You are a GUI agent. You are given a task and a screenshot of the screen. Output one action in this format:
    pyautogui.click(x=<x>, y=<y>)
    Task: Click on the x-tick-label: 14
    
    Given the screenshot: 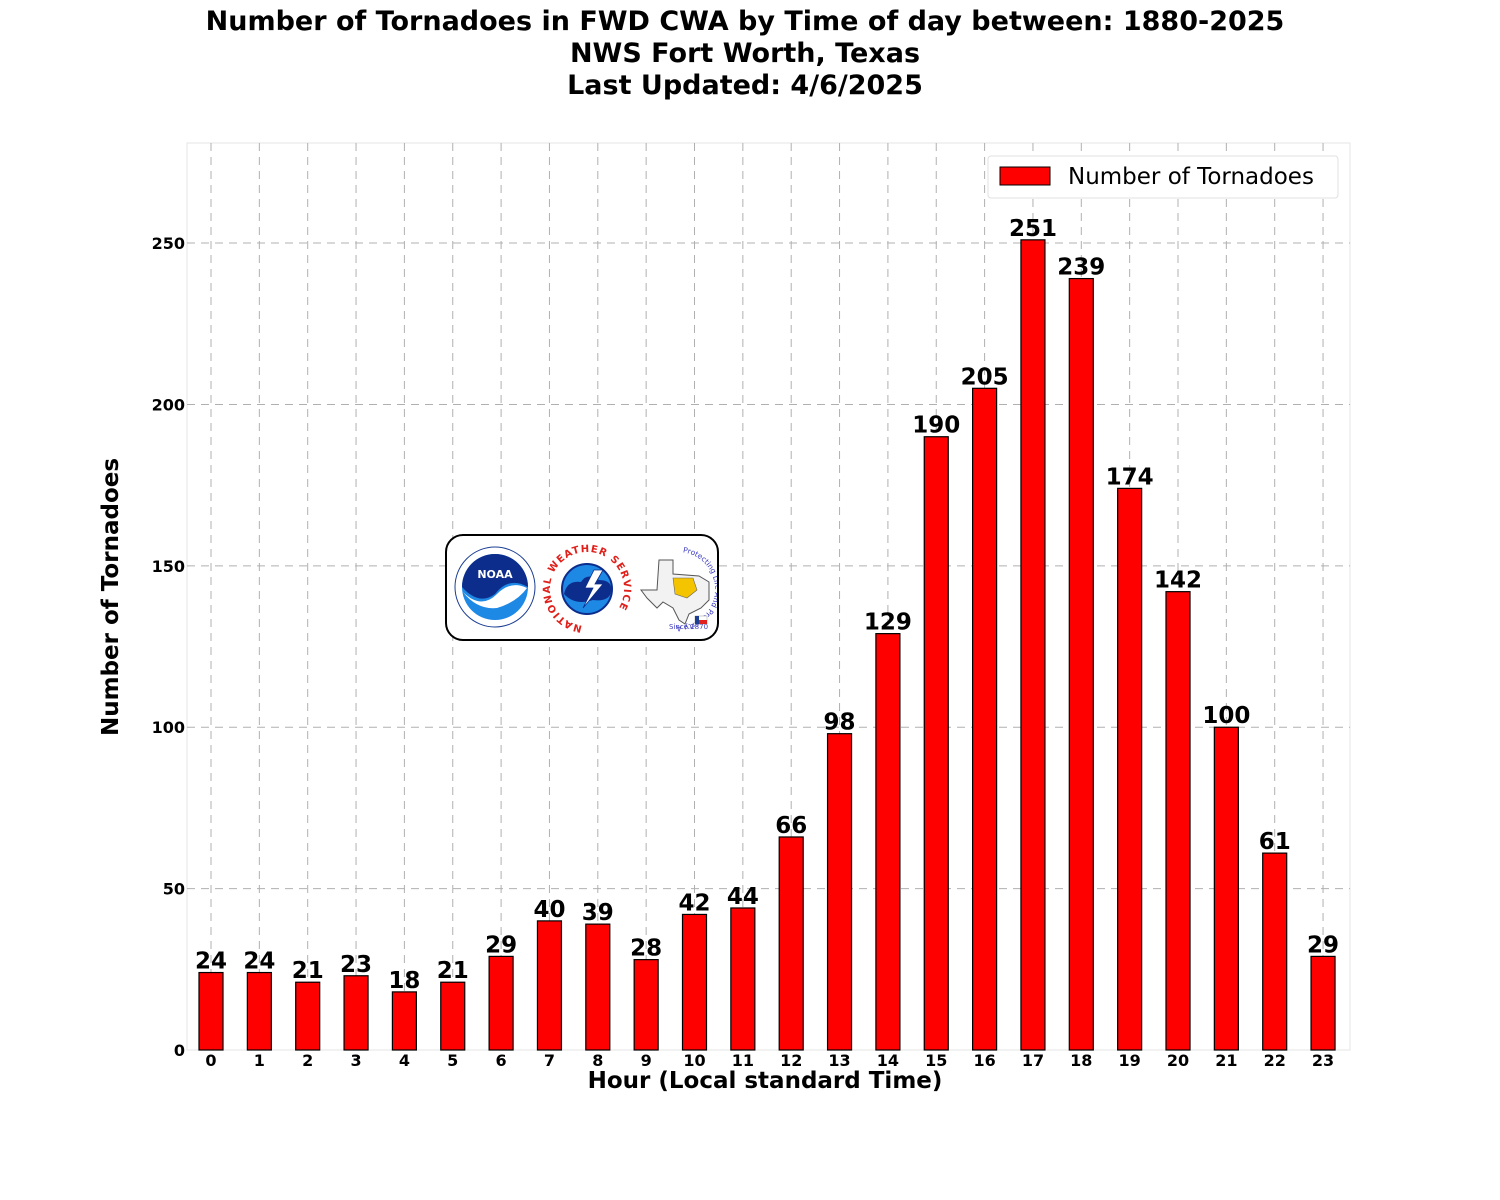 What is the action you would take?
    pyautogui.click(x=888, y=1060)
    